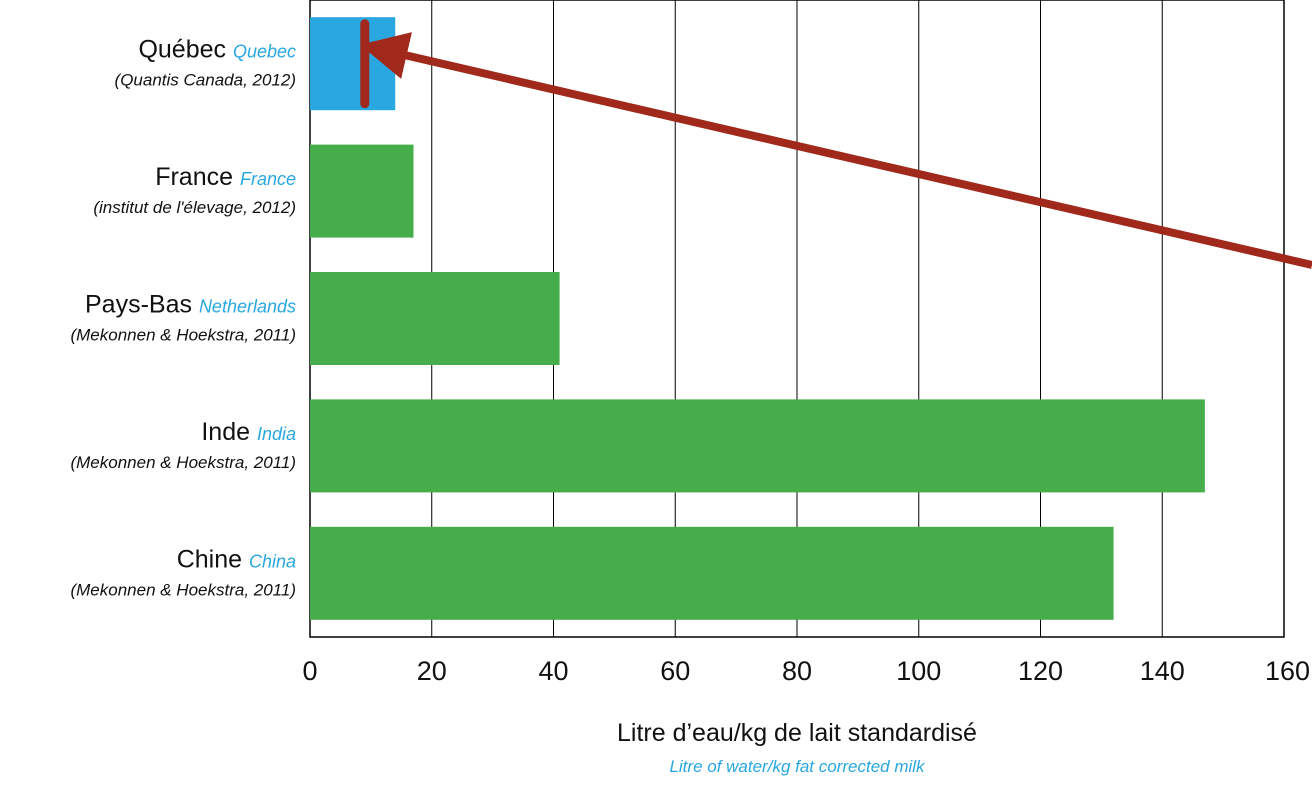 Image resolution: width=1312 pixels, height=793 pixels. What do you see at coordinates (712, 573) in the screenshot?
I see `bar-china` at bounding box center [712, 573].